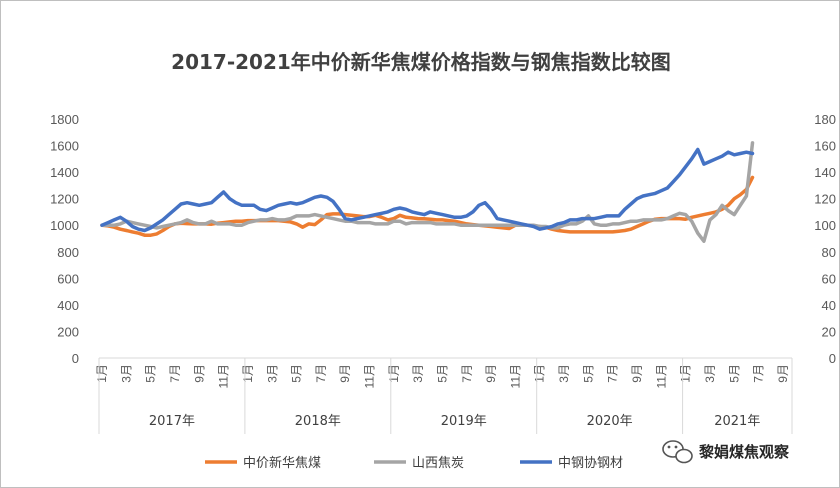 The width and height of the screenshot is (840, 488). I want to click on right-tick-label: 0, so click(832, 358).